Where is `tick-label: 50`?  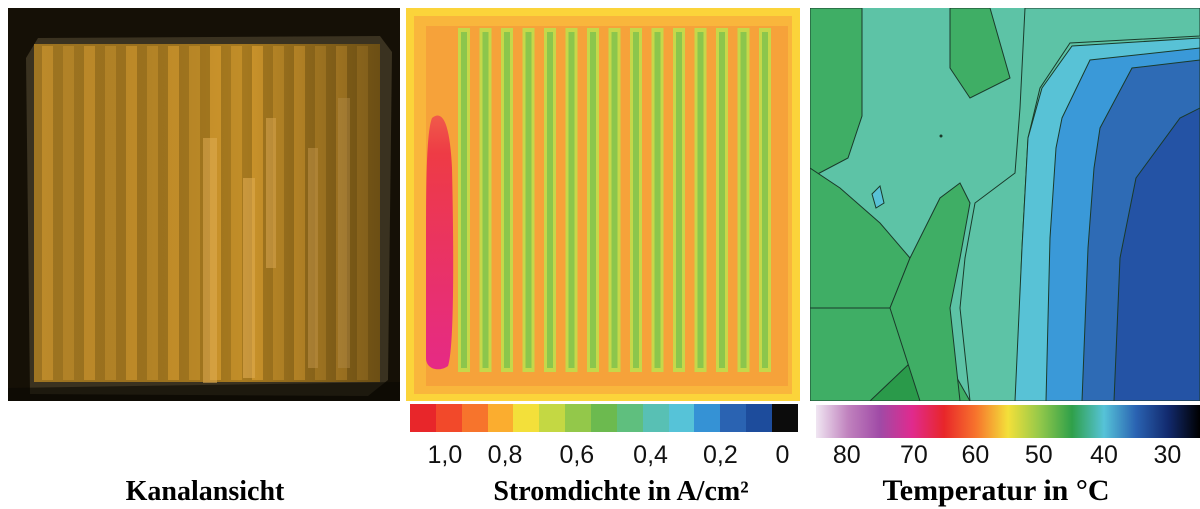
tick-label: 50 is located at coordinates (1038, 455).